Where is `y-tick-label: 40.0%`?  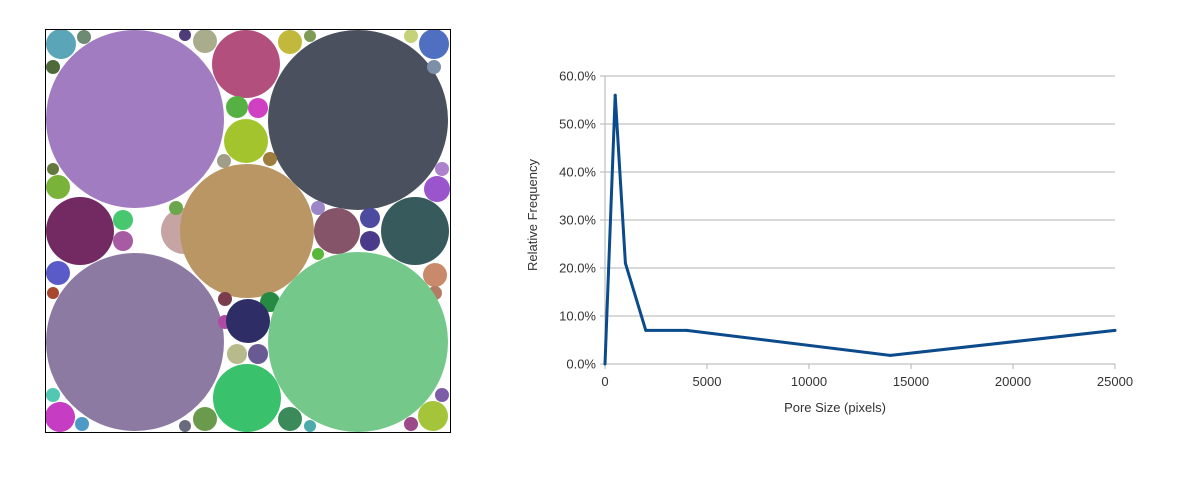
y-tick-label: 40.0% is located at coordinates (577, 172).